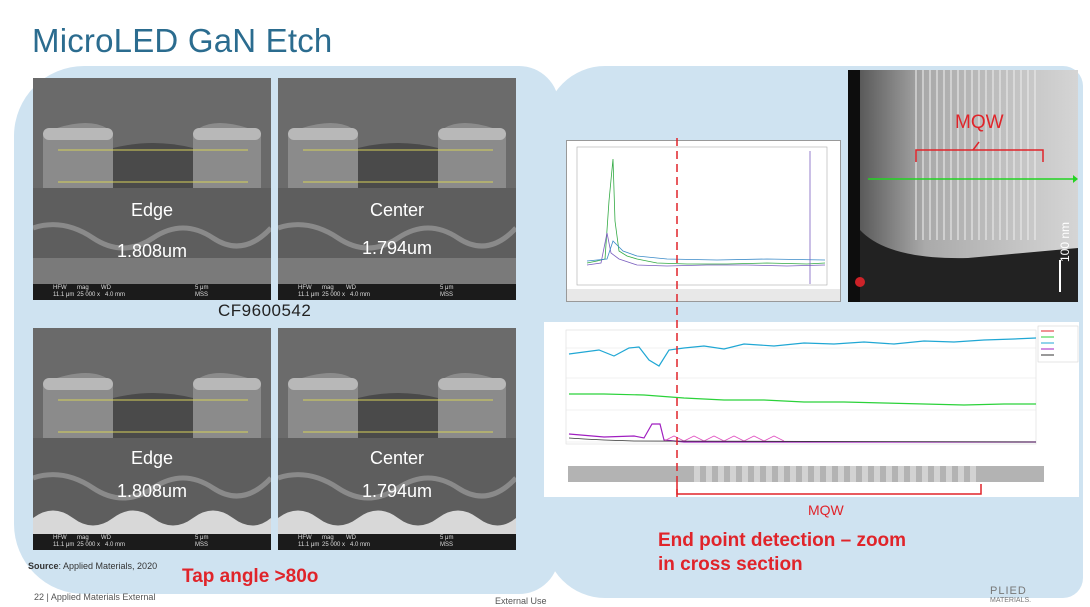  Describe the element at coordinates (93, 566) in the screenshot. I see `source-note: Source: Applied Materials, 2020` at that location.